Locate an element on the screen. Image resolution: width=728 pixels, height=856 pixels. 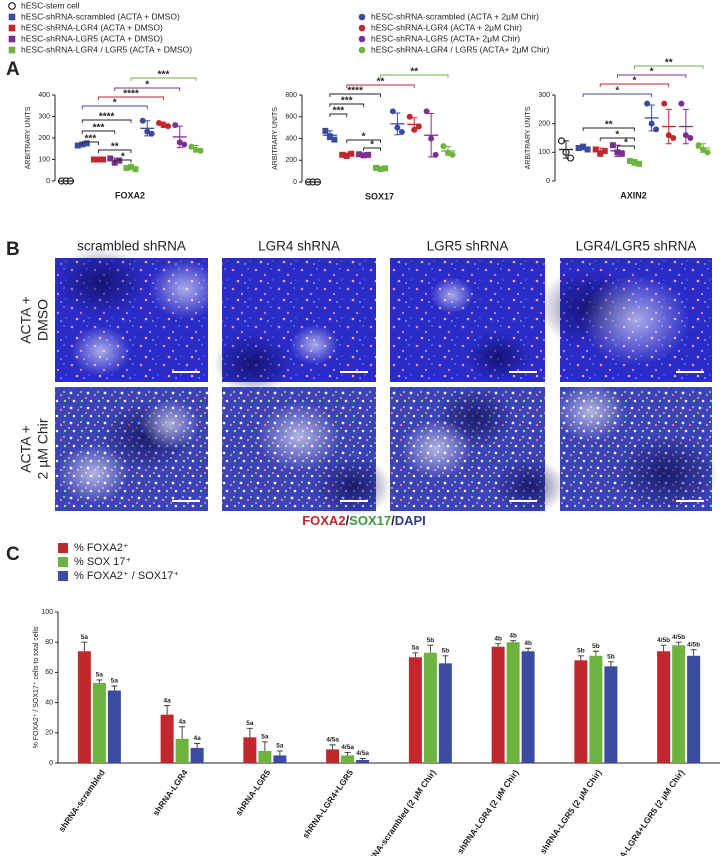
x-tick-label: shRNA-LGR4+LGR5 is located at coordinates (327, 803).